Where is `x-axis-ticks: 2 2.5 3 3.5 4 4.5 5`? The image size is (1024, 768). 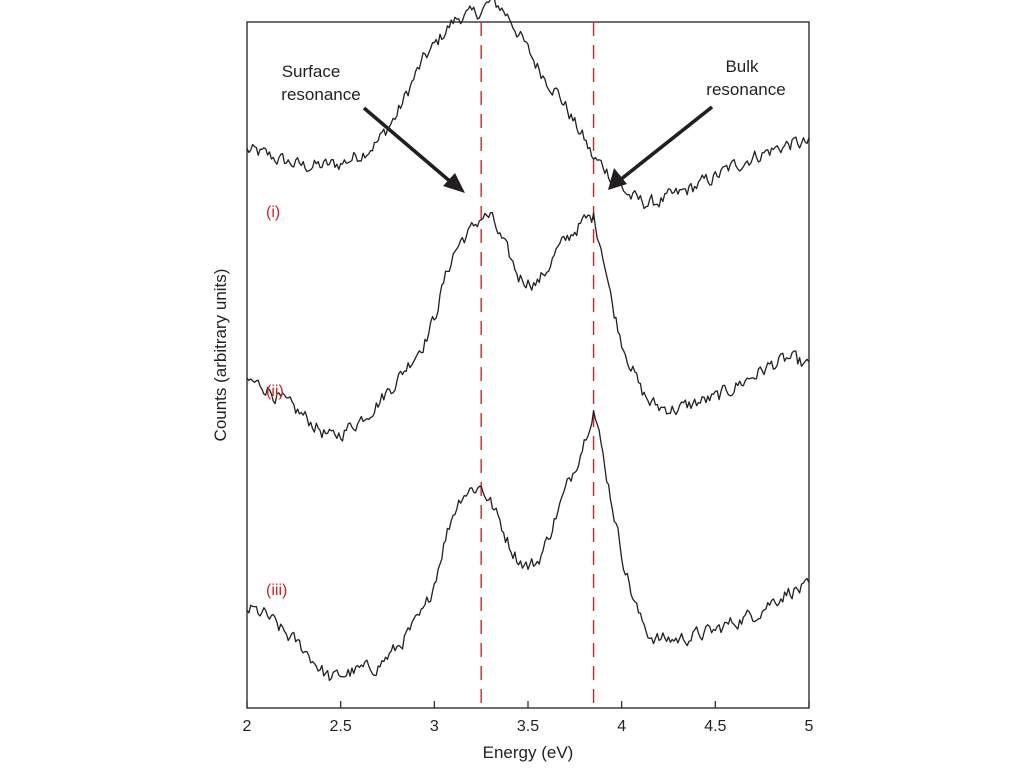
x-axis-ticks: 2 2.5 3 3.5 4 4.5 5 is located at coordinates (528, 718).